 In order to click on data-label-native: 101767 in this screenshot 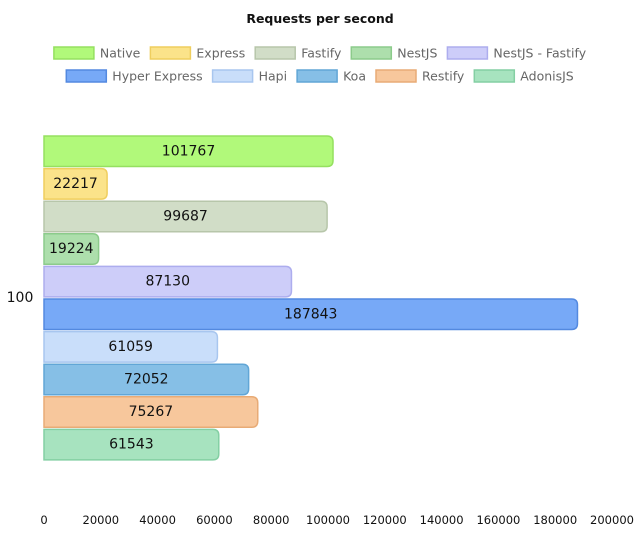, I will do `click(188, 151)`.